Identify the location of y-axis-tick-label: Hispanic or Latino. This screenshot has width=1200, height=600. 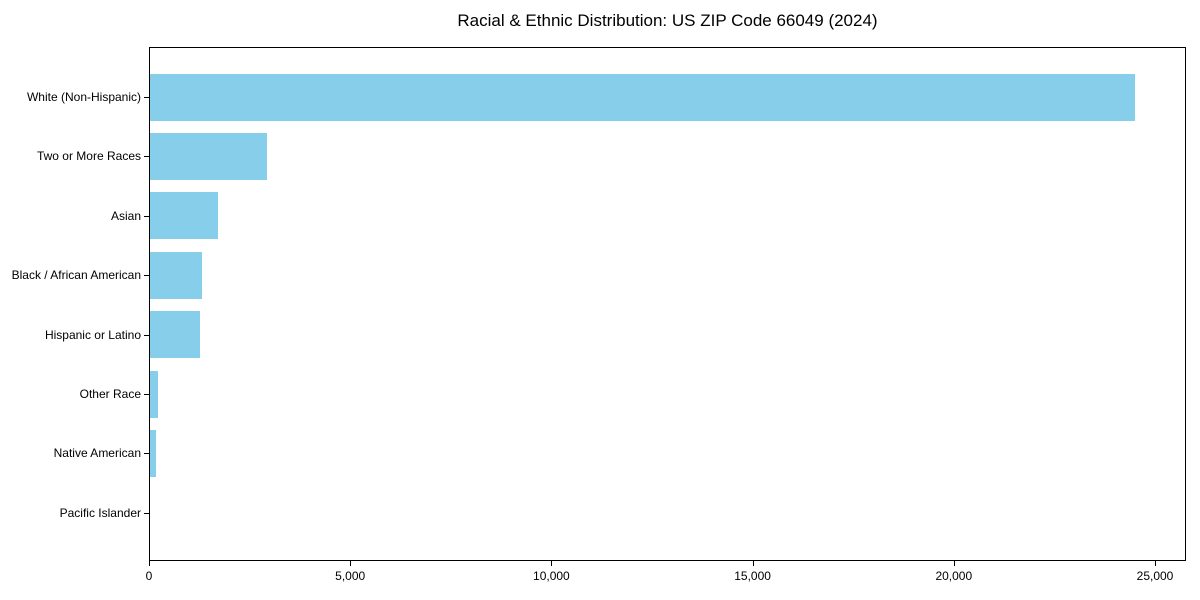
(92, 334).